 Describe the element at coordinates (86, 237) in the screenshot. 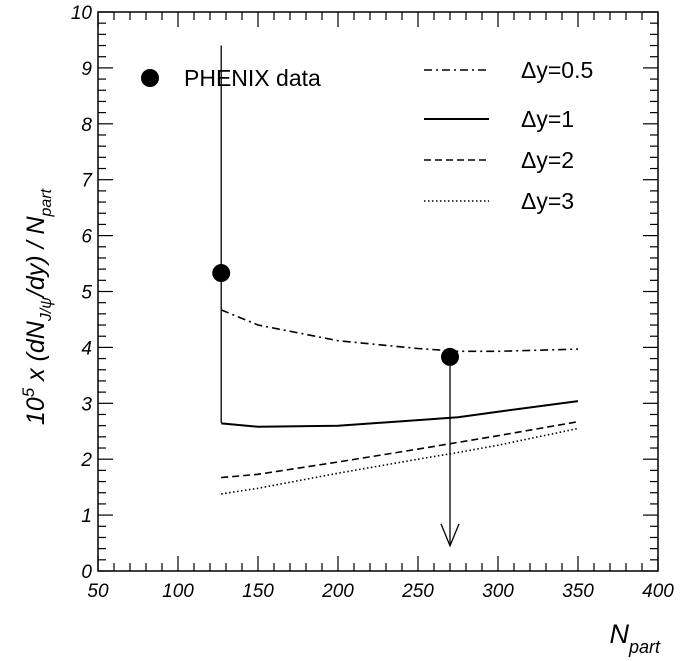

I see `y-tick-label: 6` at that location.